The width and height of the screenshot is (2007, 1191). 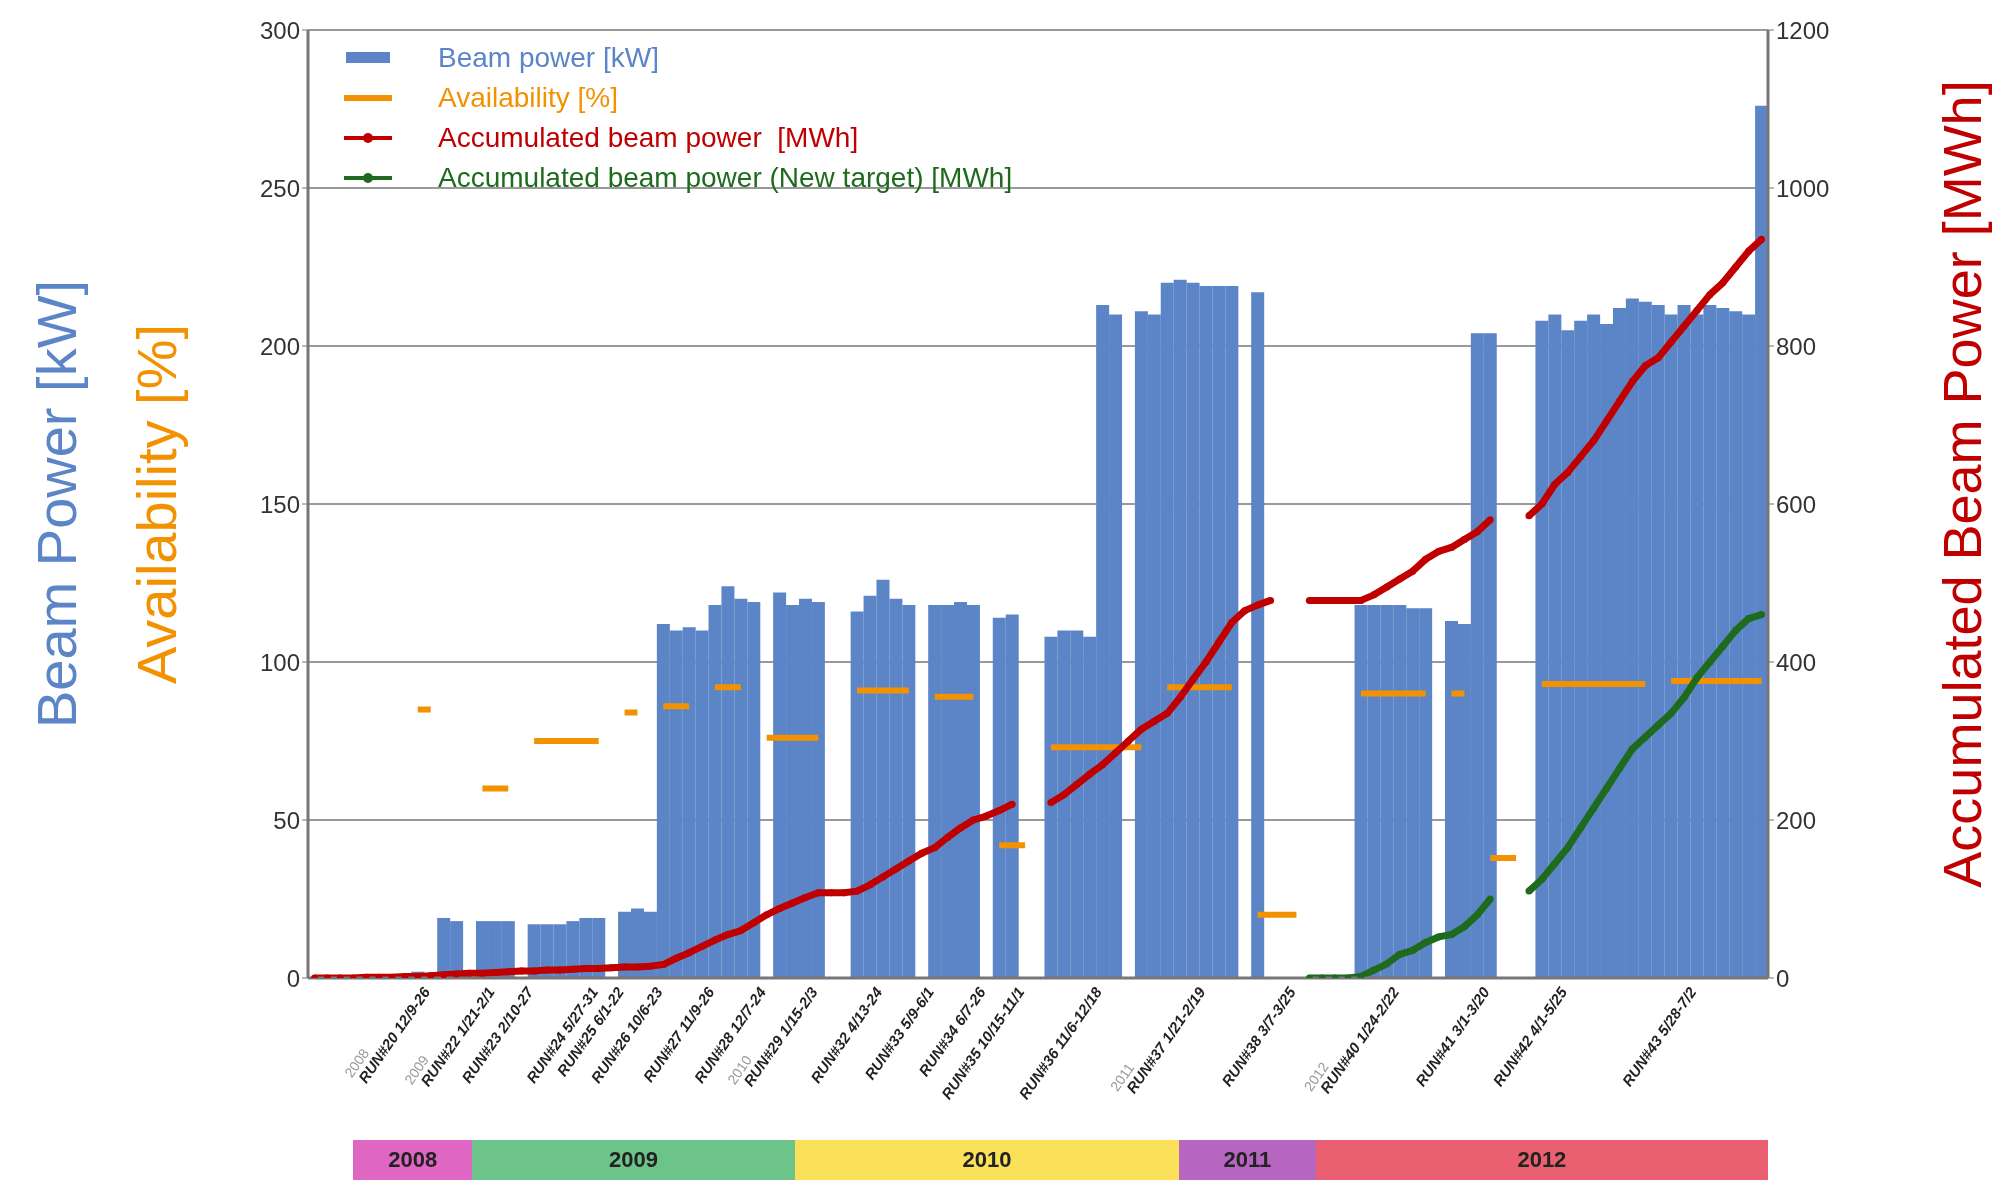 What do you see at coordinates (1783, 978) in the screenshot?
I see `y2-tick-label: 0` at bounding box center [1783, 978].